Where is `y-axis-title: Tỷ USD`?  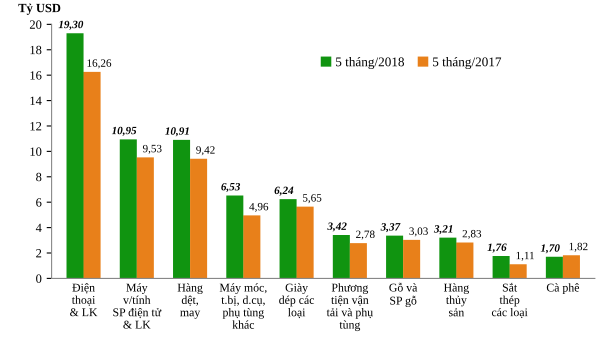
y-axis-title: Tỷ USD is located at coordinates (39, 9).